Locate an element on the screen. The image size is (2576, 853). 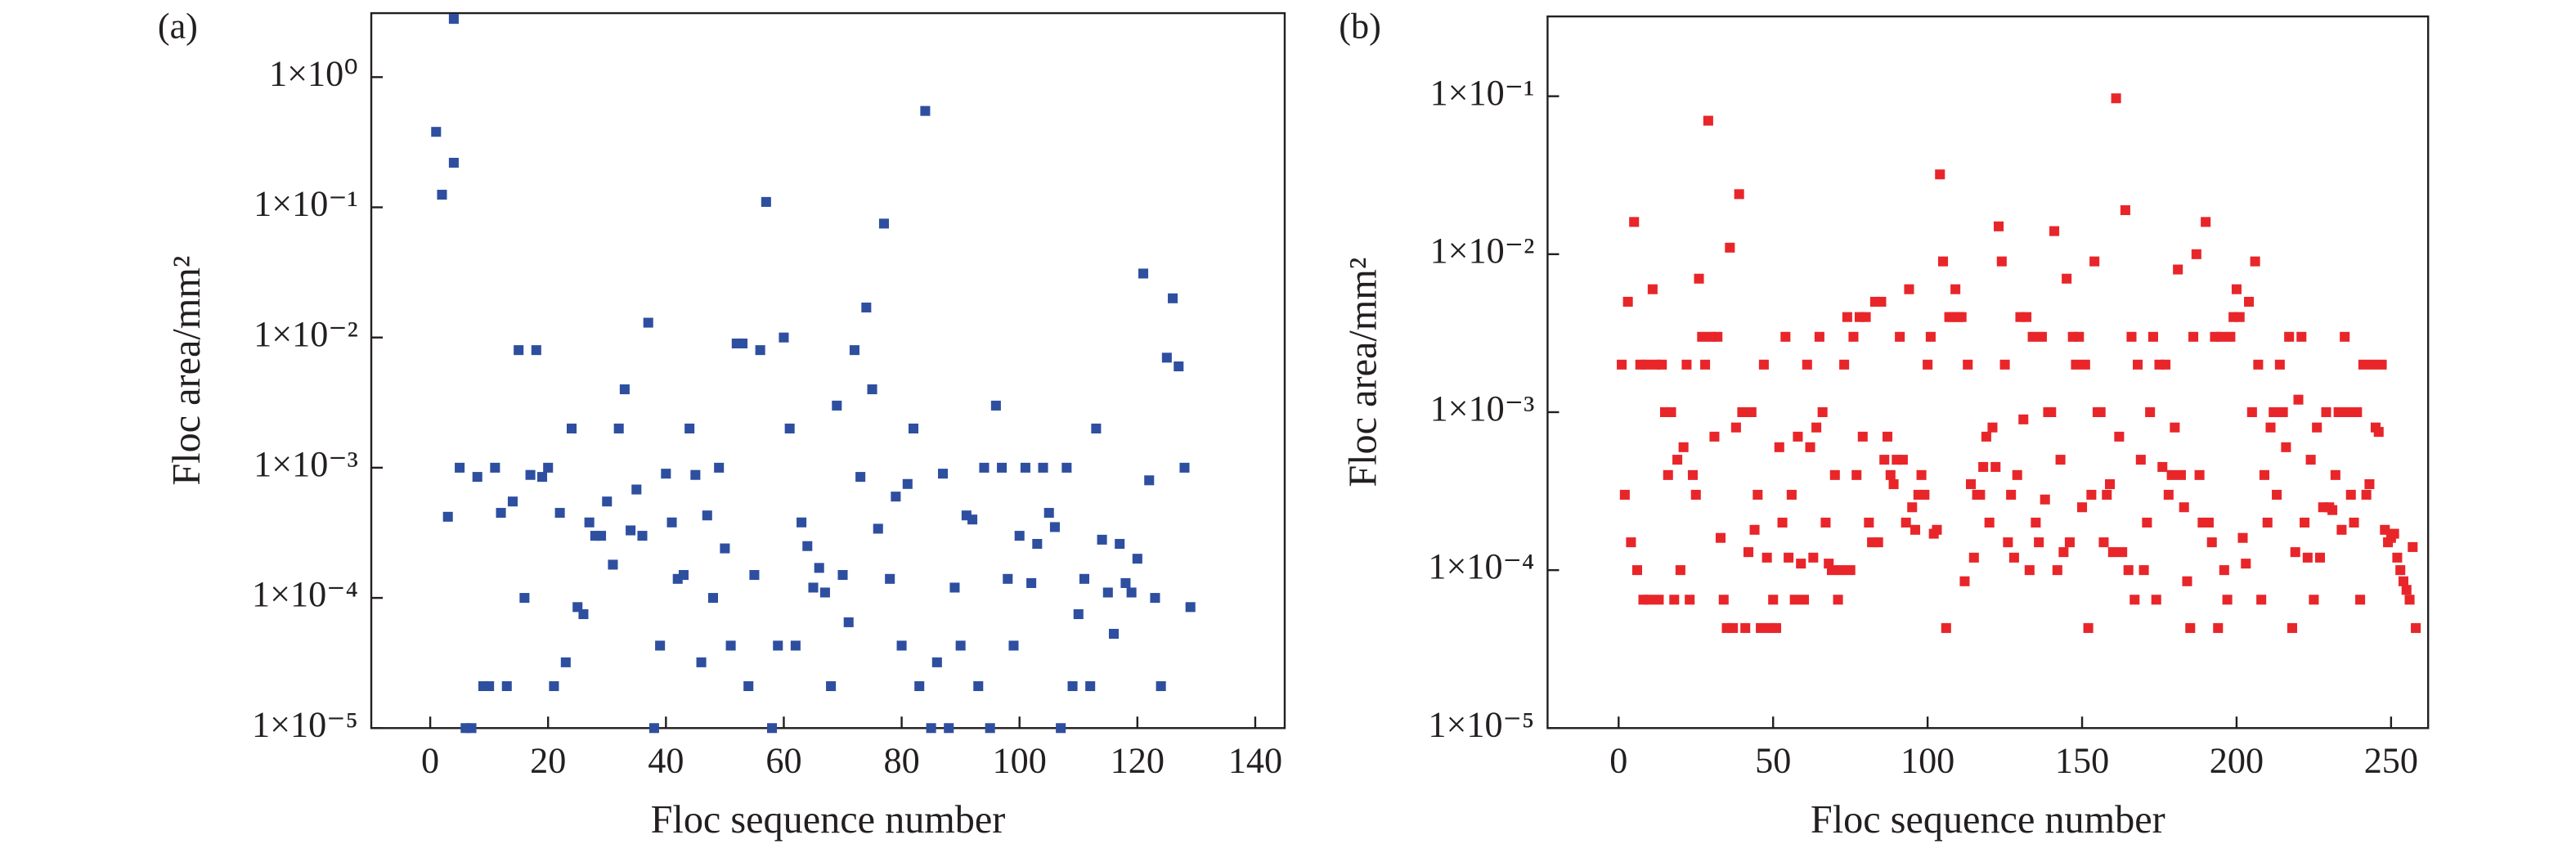
x-axis-label: Floc sequence number is located at coordinates (1988, 820).